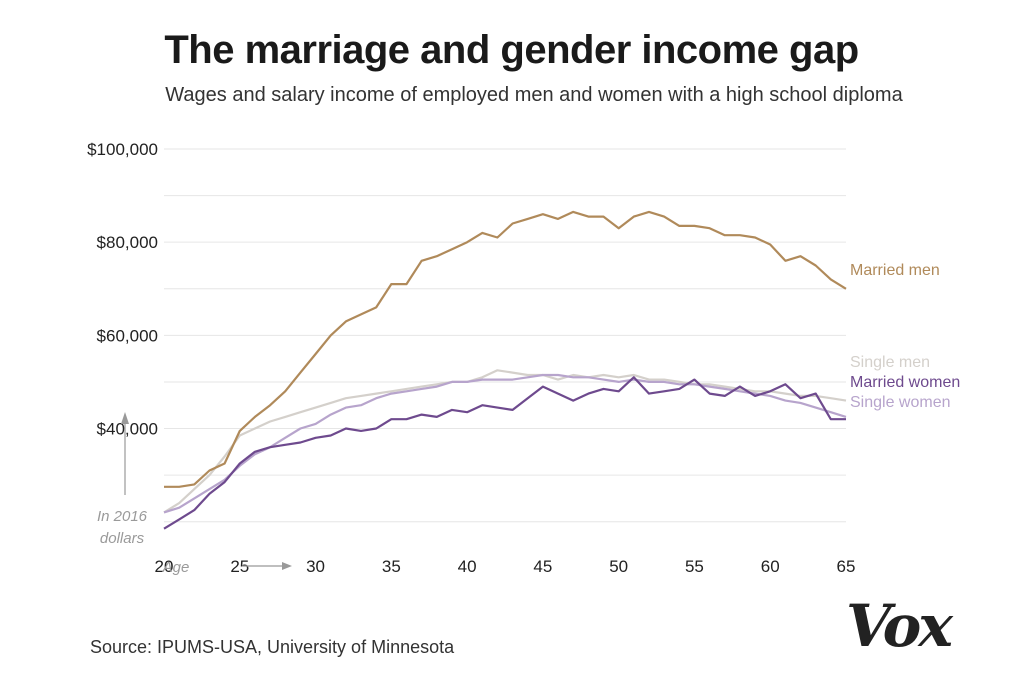  I want to click on x-tick-label: 25, so click(239, 566).